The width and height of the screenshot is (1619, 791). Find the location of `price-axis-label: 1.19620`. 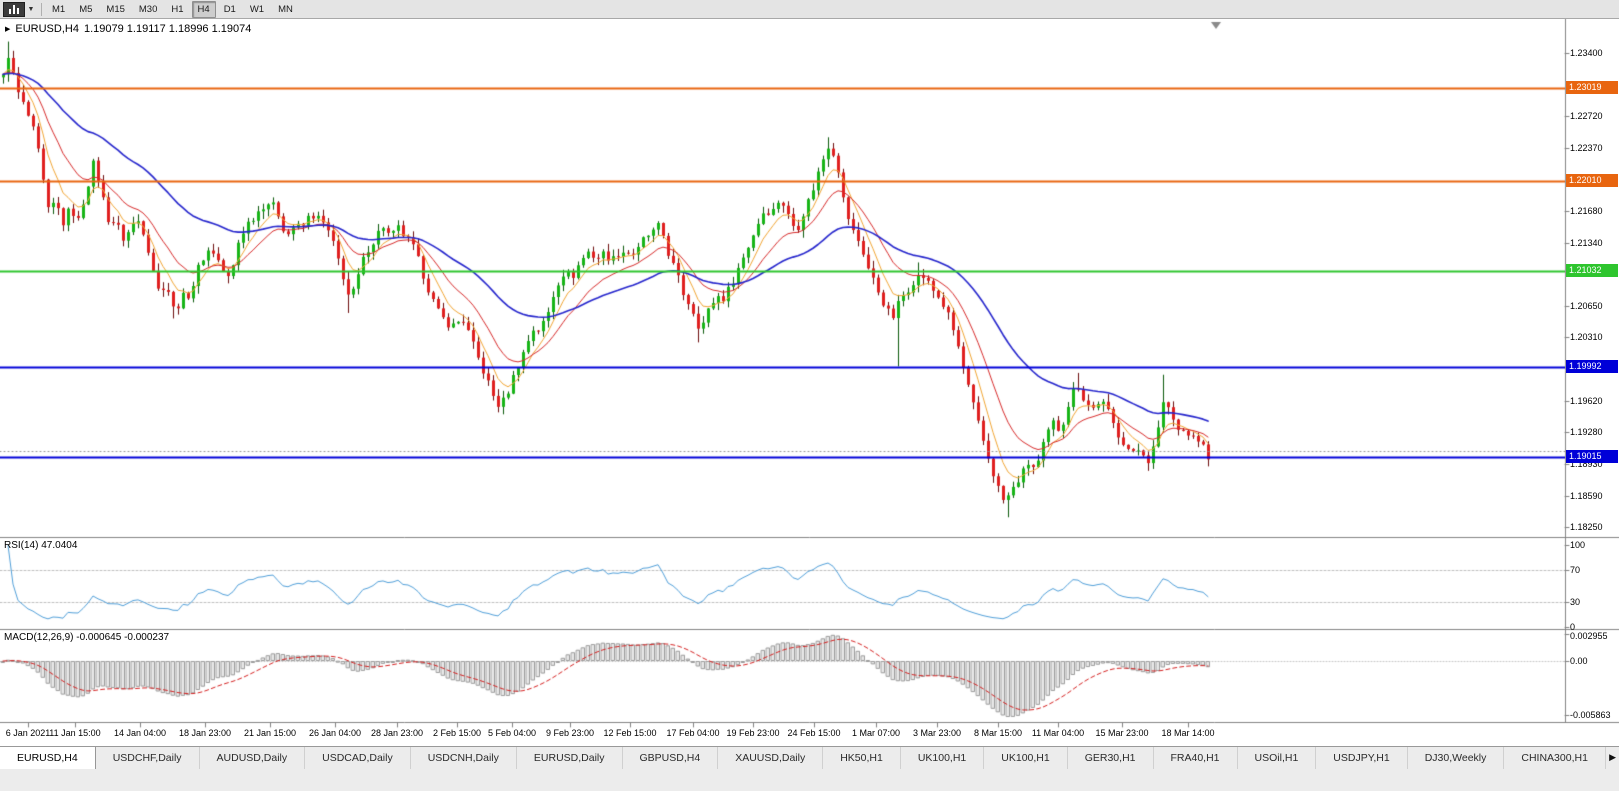

price-axis-label: 1.19620 is located at coordinates (1586, 401).